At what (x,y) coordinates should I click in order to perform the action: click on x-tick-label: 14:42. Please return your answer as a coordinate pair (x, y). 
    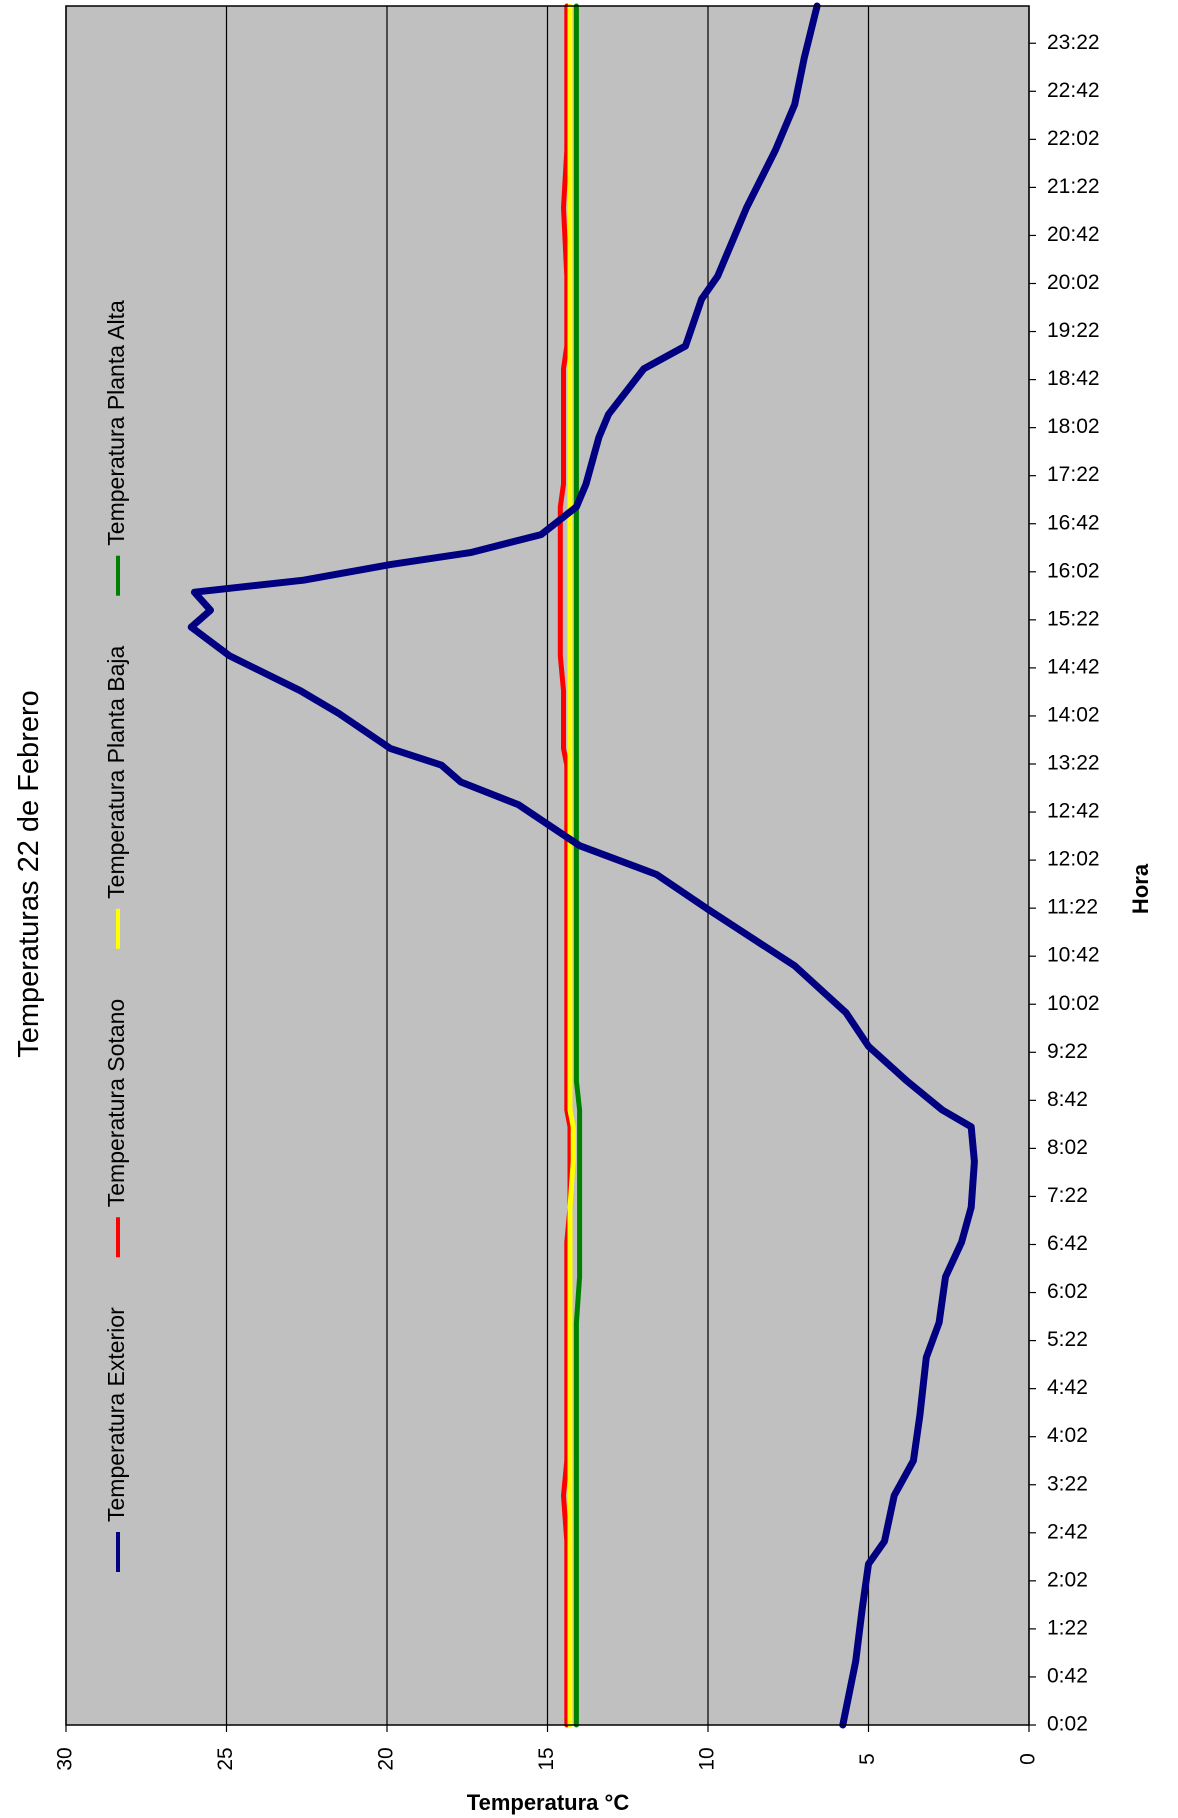
    Looking at the image, I should click on (1073, 666).